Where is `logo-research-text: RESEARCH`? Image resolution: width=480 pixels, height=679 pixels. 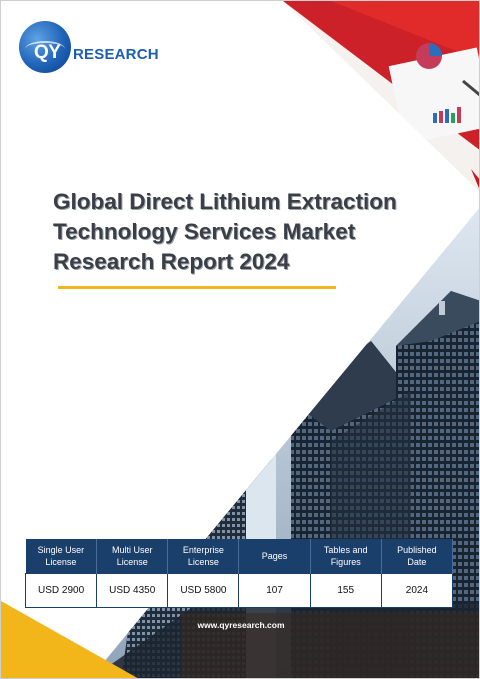
logo-research-text: RESEARCH is located at coordinates (116, 54).